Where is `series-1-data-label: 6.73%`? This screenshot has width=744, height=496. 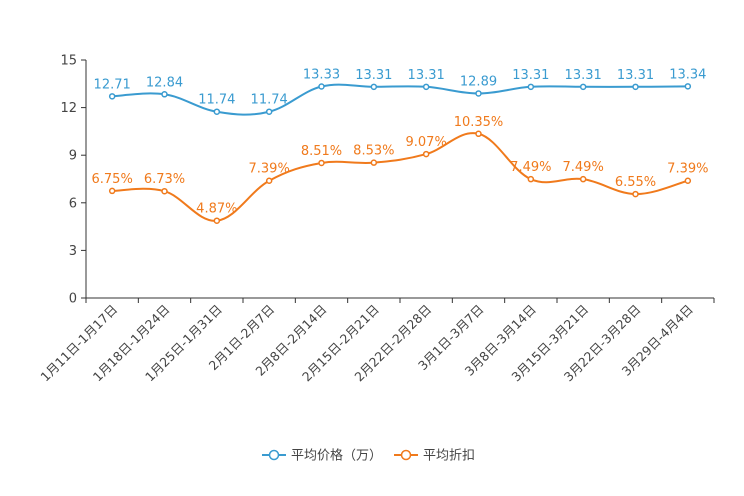
series-1-data-label: 6.73% is located at coordinates (164, 179).